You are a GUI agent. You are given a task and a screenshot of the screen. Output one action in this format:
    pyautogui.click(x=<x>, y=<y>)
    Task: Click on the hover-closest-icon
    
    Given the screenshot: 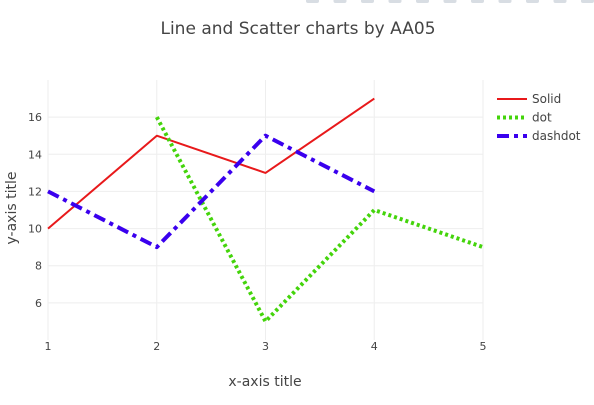 What is the action you would take?
    pyautogui.click(x=532, y=1)
    